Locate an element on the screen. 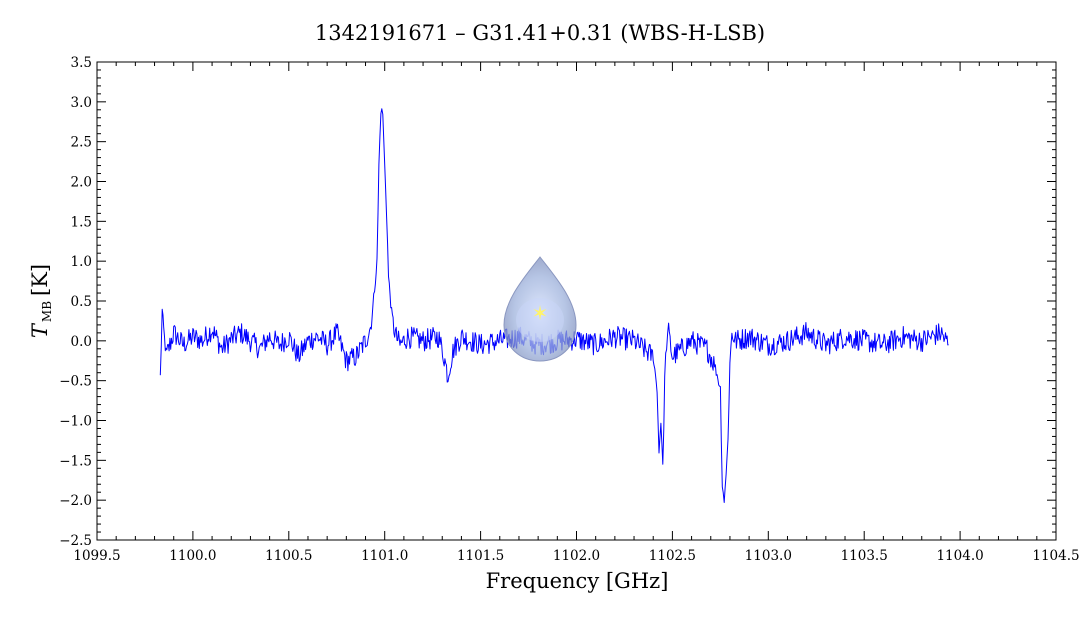 The width and height of the screenshot is (1080, 618). droplet-core is located at coordinates (540, 320).